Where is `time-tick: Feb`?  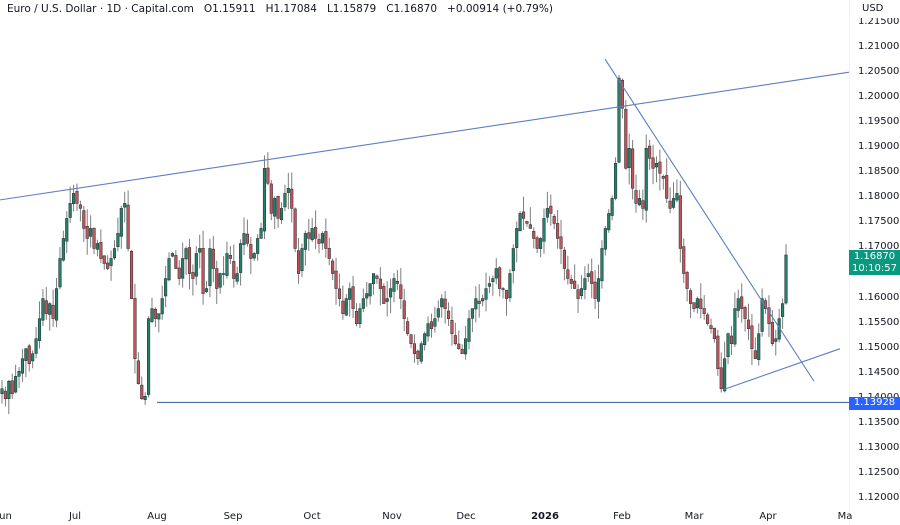 time-tick: Feb is located at coordinates (622, 516).